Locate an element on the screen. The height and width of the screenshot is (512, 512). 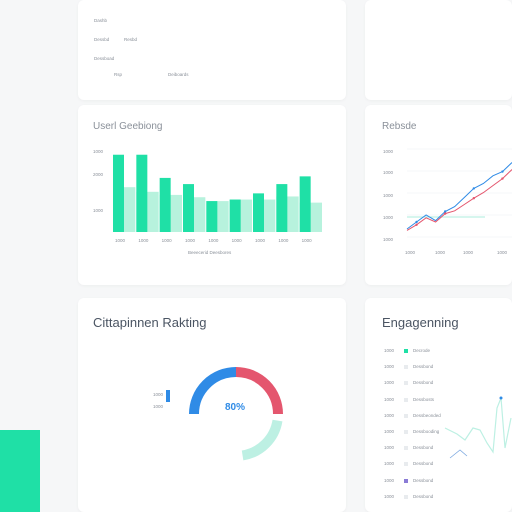
row-label: Dessbooding is located at coordinates (426, 431).